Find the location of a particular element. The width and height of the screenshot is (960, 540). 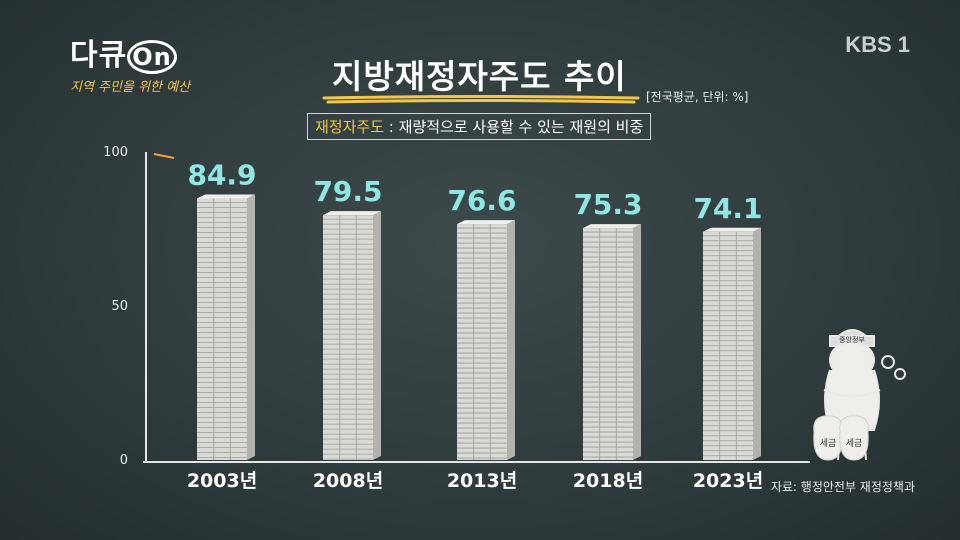

program-logo: 다큐 On 지역 주민을 위한 예산 is located at coordinates (130, 62).